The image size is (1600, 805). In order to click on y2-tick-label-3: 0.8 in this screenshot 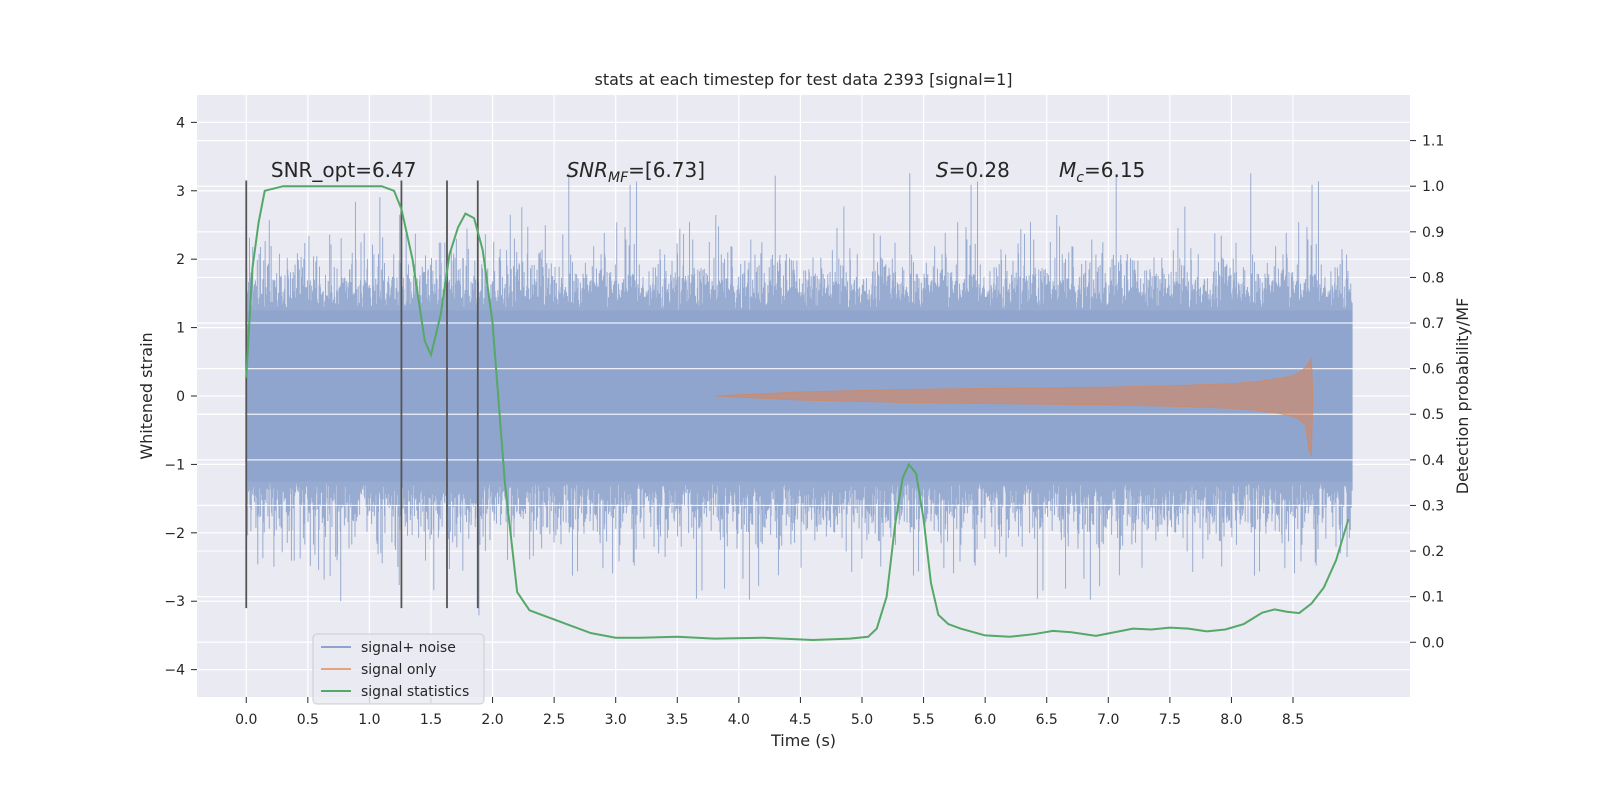, I will do `click(1433, 278)`.